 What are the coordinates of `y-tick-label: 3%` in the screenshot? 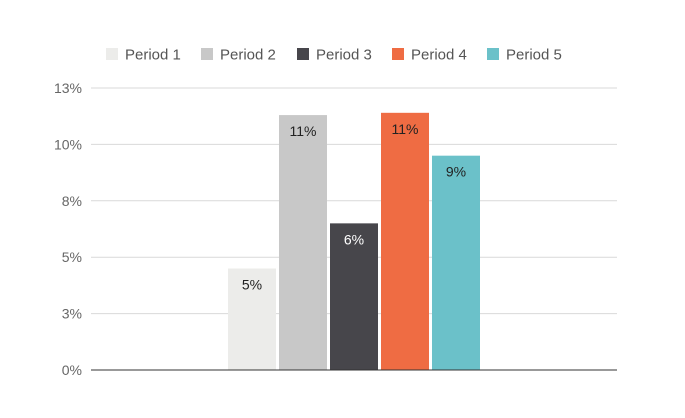 It's located at (72, 314).